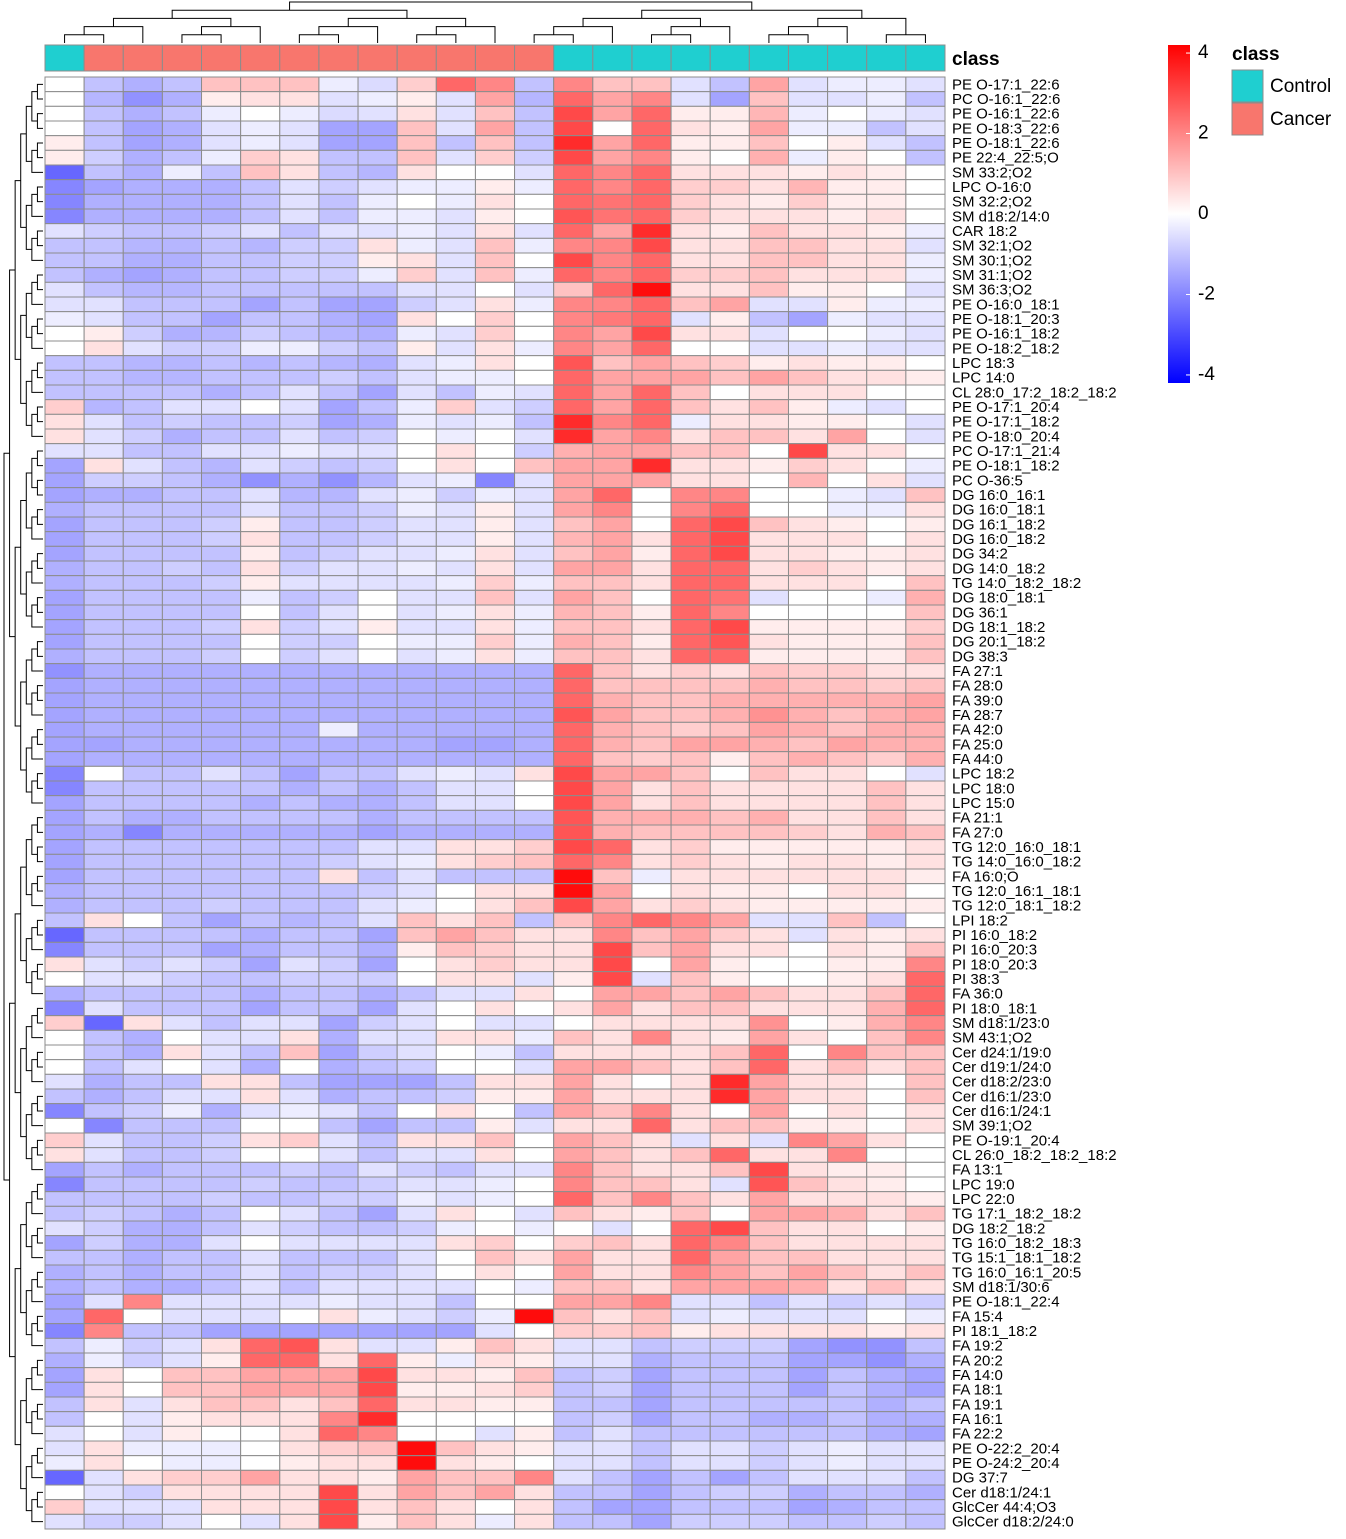 The height and width of the screenshot is (1539, 1346). I want to click on annotation-cell, so click(495, 58).